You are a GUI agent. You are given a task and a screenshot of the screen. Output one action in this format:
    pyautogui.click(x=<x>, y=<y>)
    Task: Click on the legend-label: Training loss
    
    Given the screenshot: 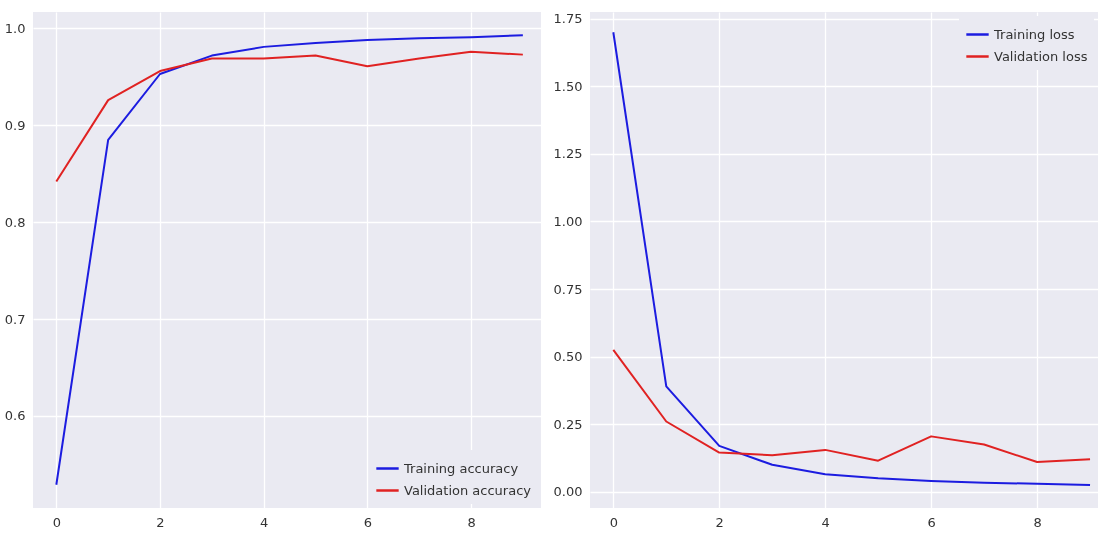 What is the action you would take?
    pyautogui.click(x=1034, y=34)
    